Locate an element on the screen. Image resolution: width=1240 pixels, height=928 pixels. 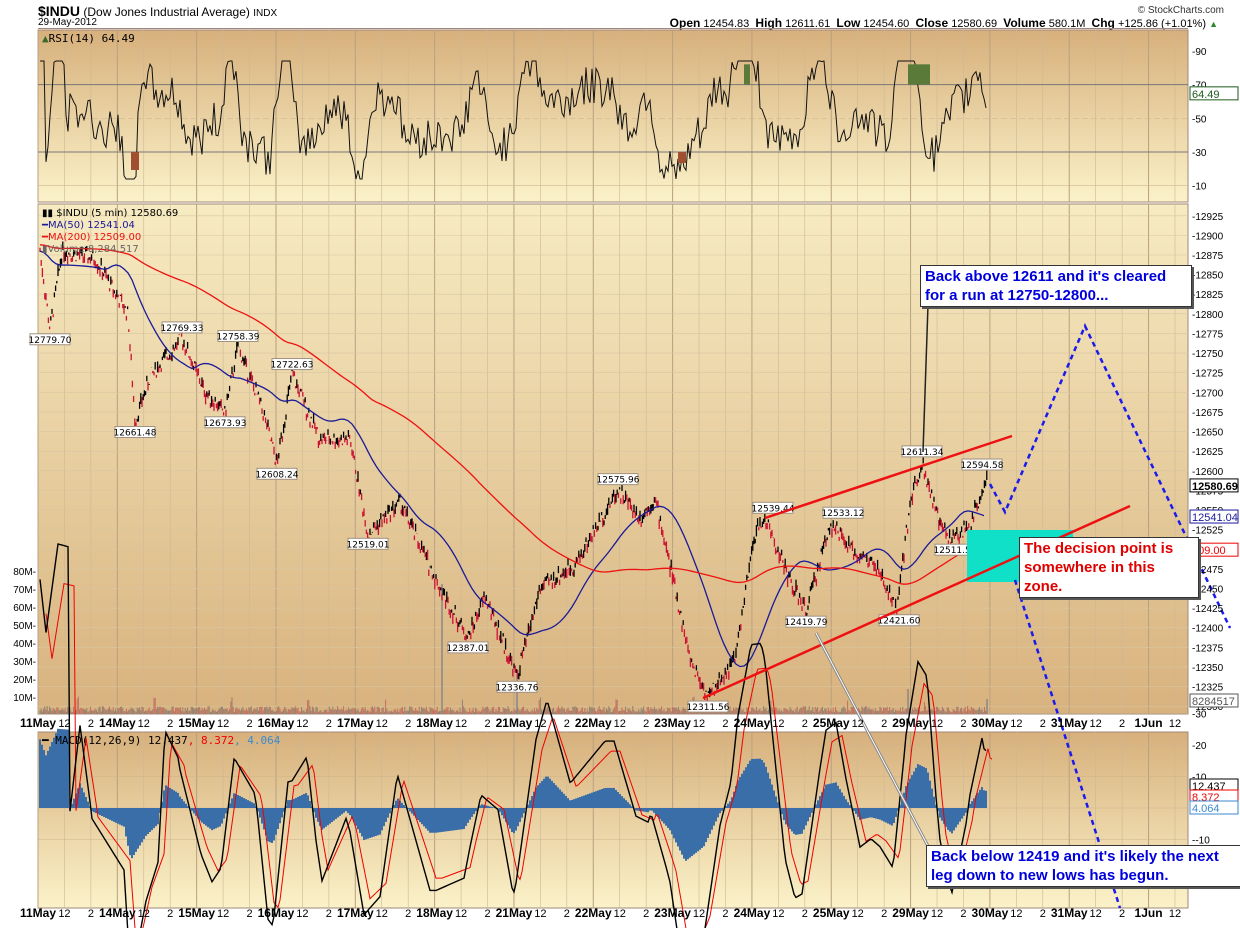
value-tag: 64.49 is located at coordinates (1214, 93).